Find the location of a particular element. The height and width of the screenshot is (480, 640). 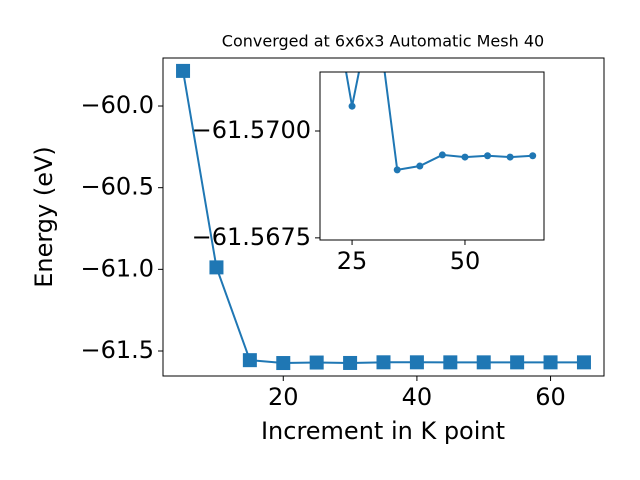

x-axis-label: Increment in K point is located at coordinates (383, 431).